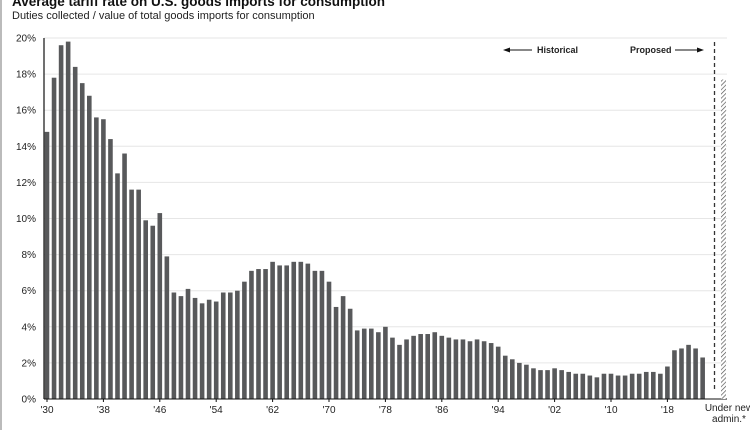 This screenshot has width=750, height=430. I want to click on y-tick-label: 10%, so click(26, 219).